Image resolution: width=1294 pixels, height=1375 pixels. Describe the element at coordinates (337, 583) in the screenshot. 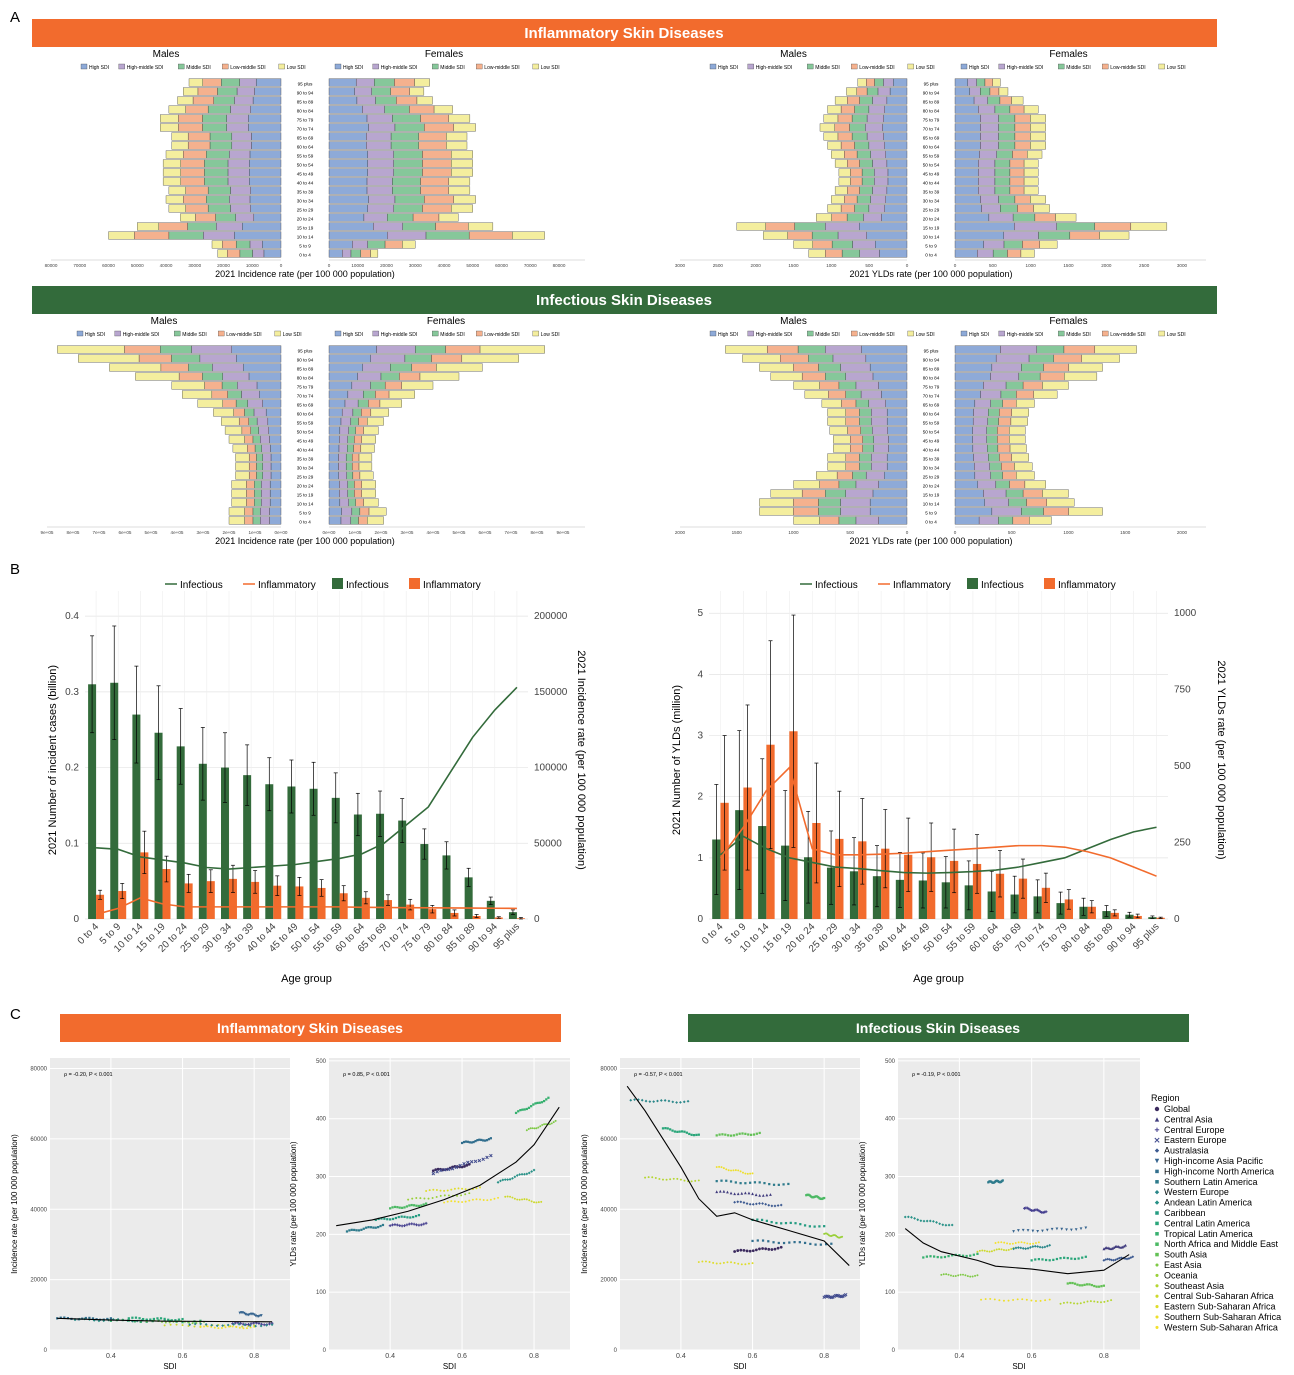

I see `legend-swatch-infectious` at that location.